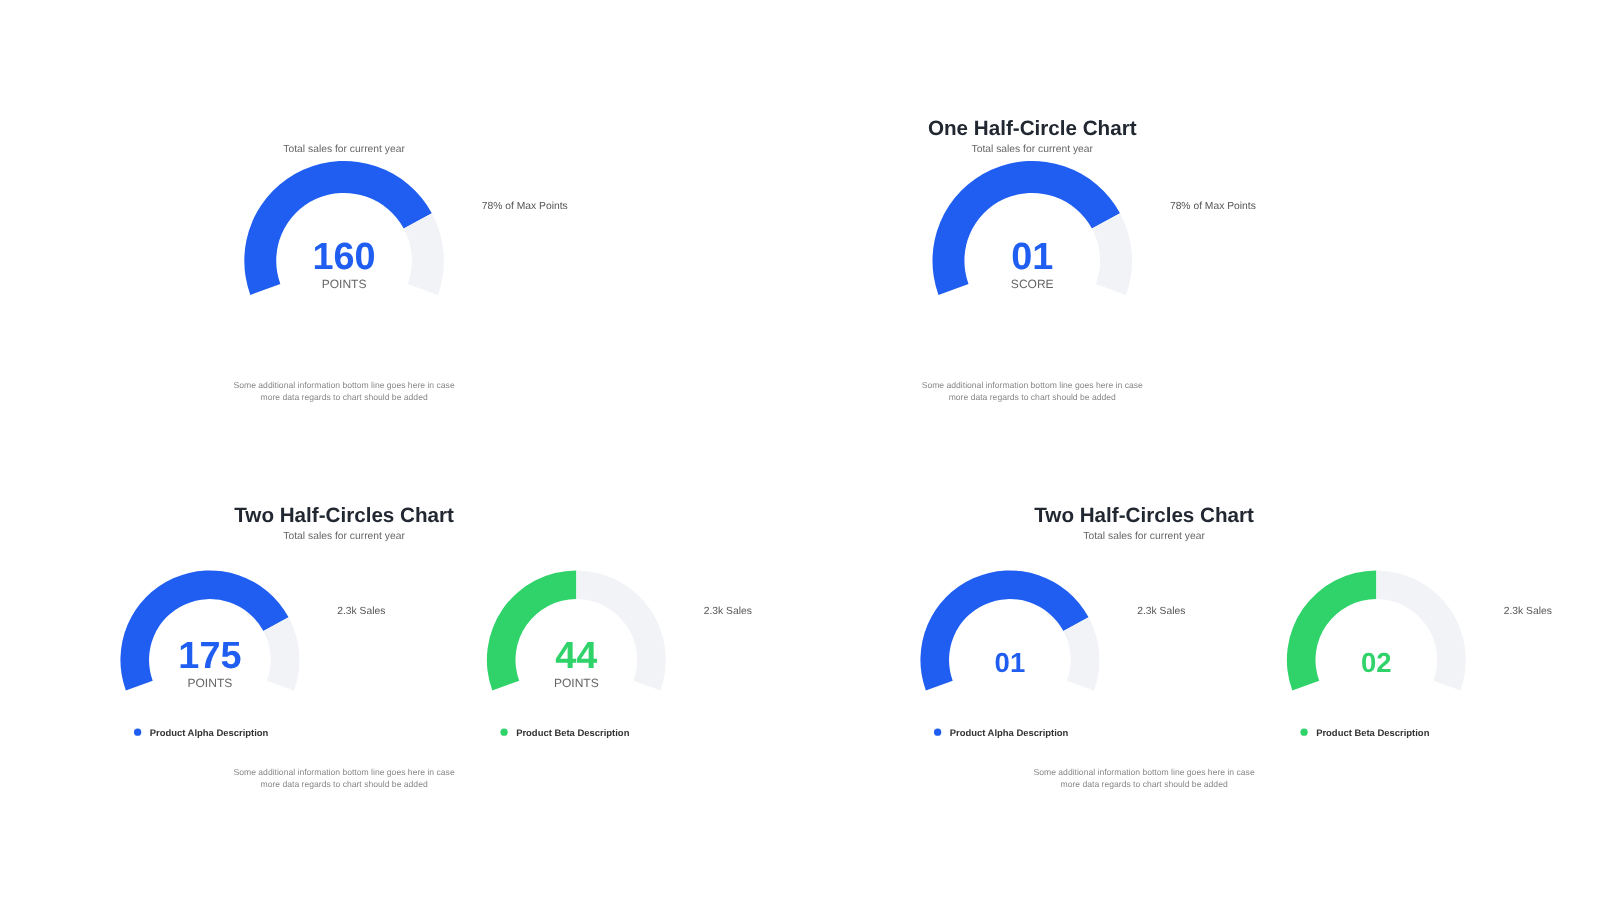 This screenshot has height=900, width=1600. Describe the element at coordinates (344, 258) in the screenshot. I see `text: 160` at that location.